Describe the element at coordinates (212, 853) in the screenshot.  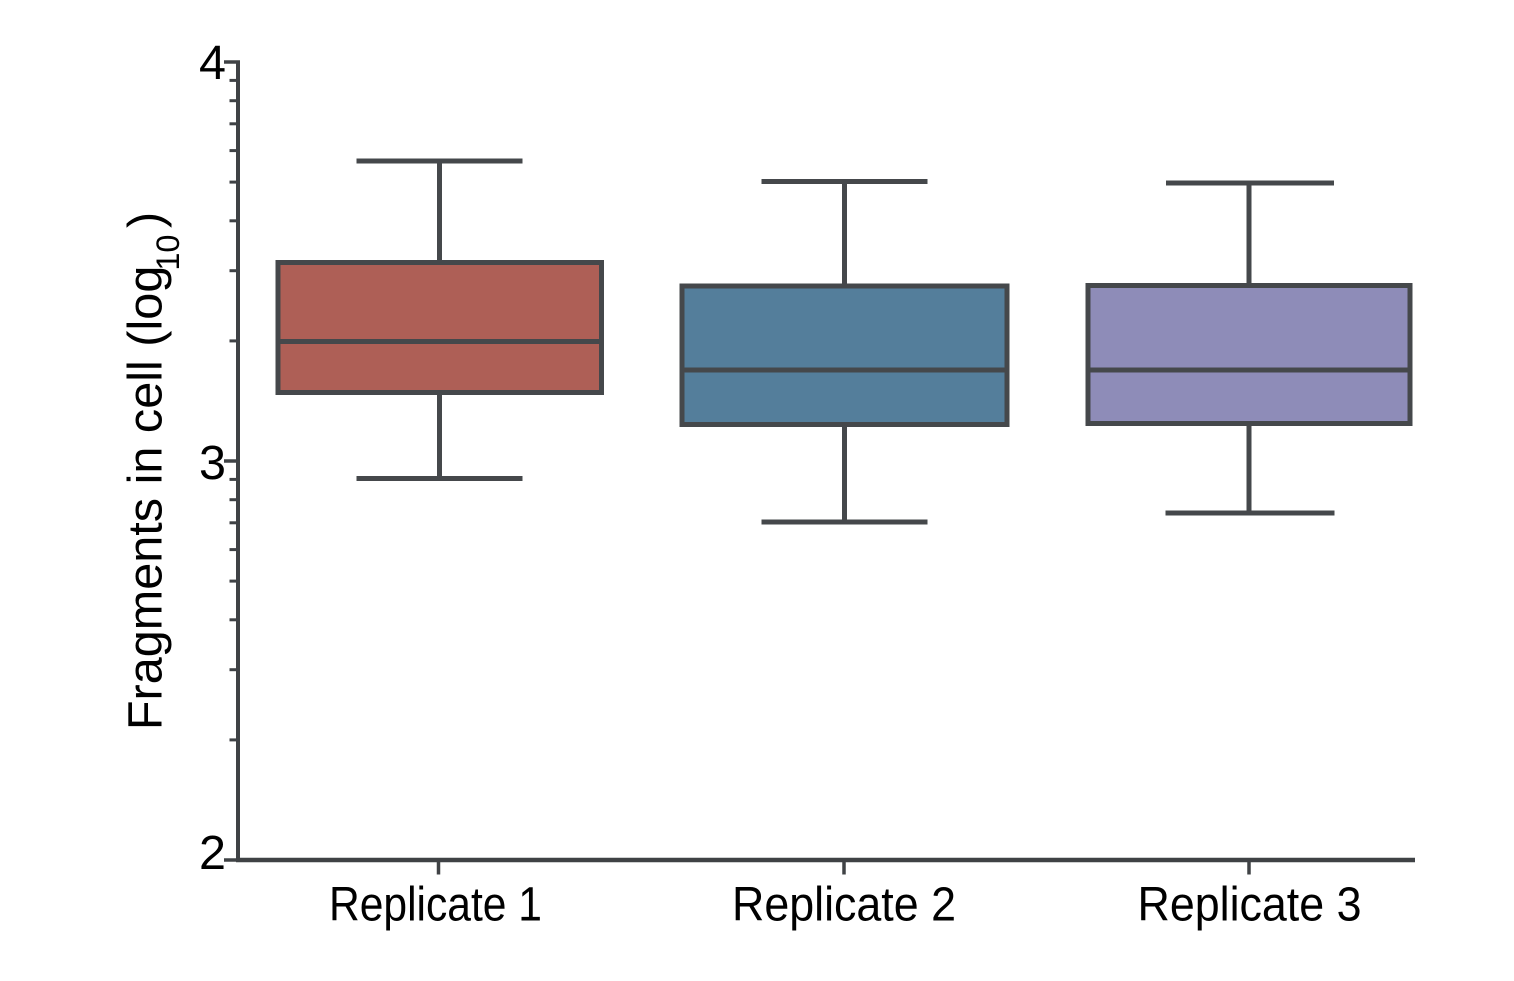
I see `svg-text: 2` at that location.